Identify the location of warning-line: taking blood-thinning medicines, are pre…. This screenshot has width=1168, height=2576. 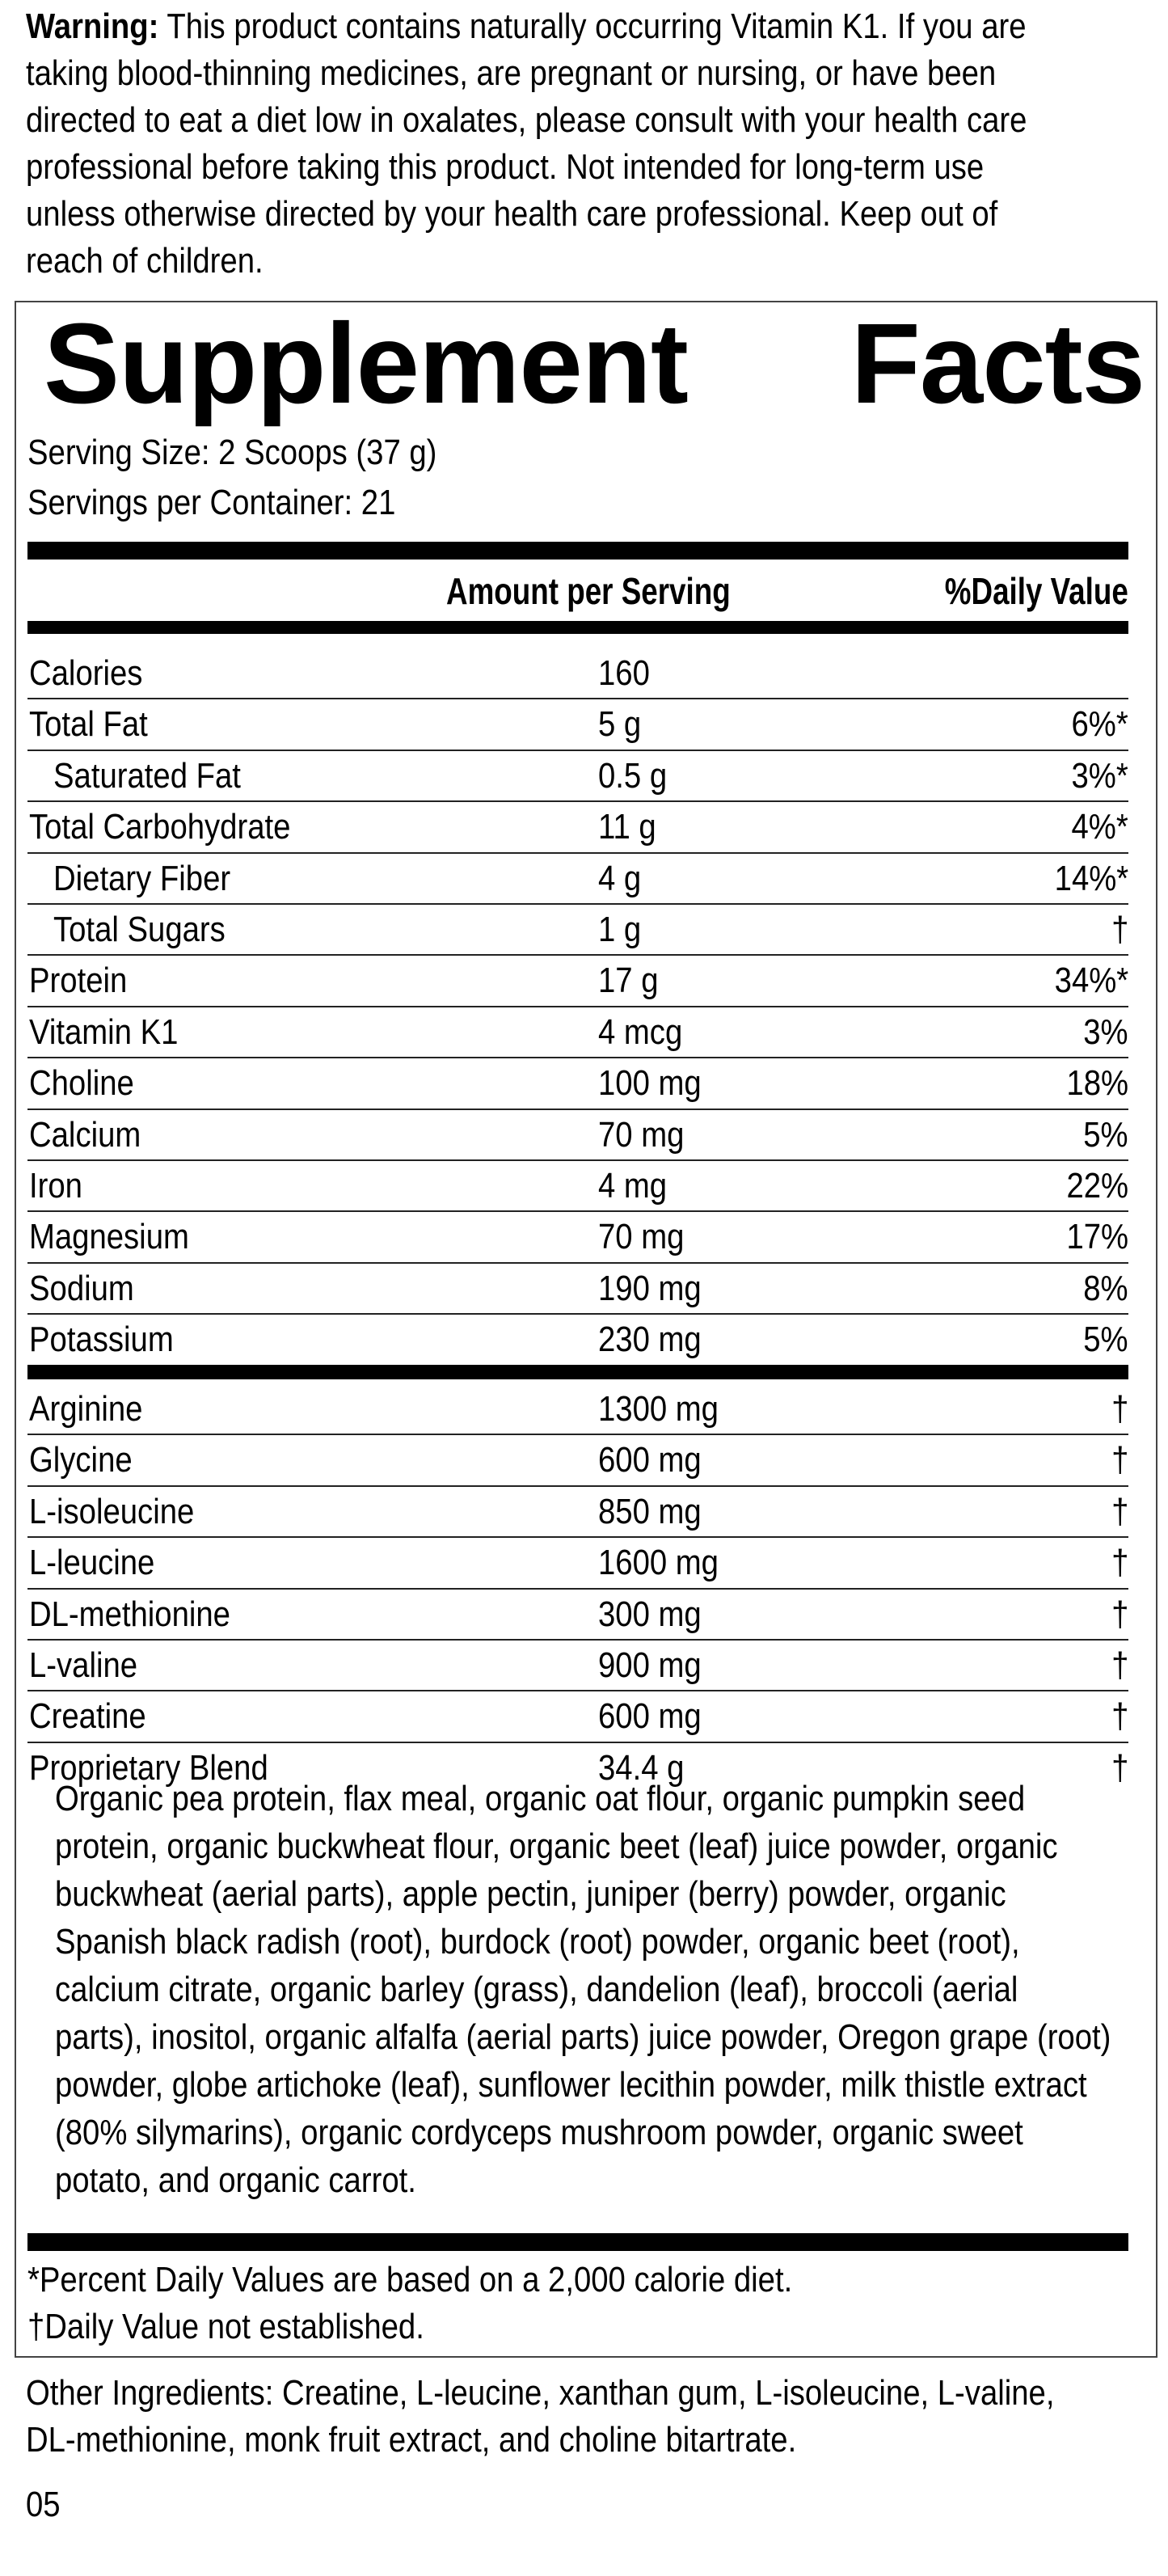
(511, 73).